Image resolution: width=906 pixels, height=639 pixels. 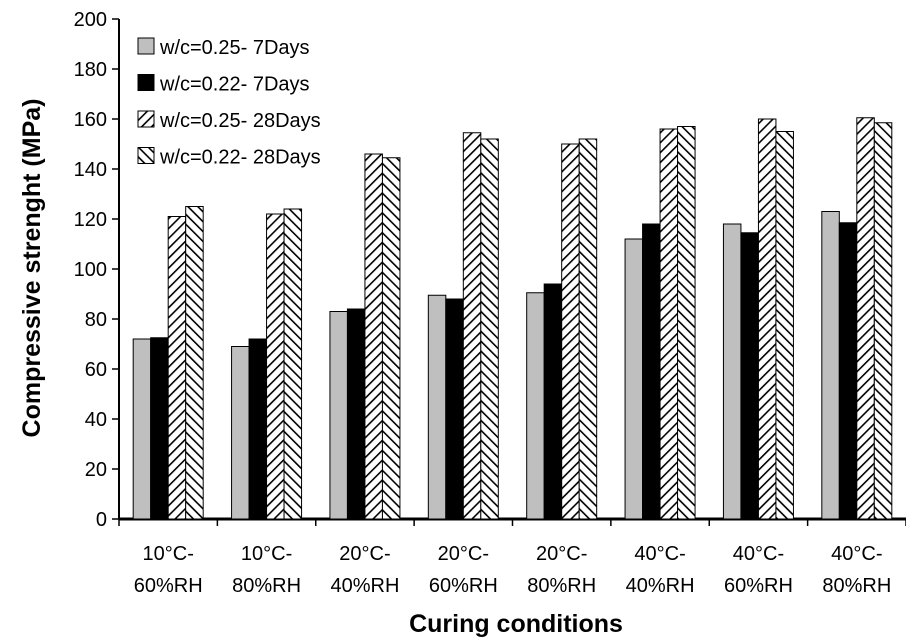 I want to click on y-tick-label: 140, so click(x=90, y=170).